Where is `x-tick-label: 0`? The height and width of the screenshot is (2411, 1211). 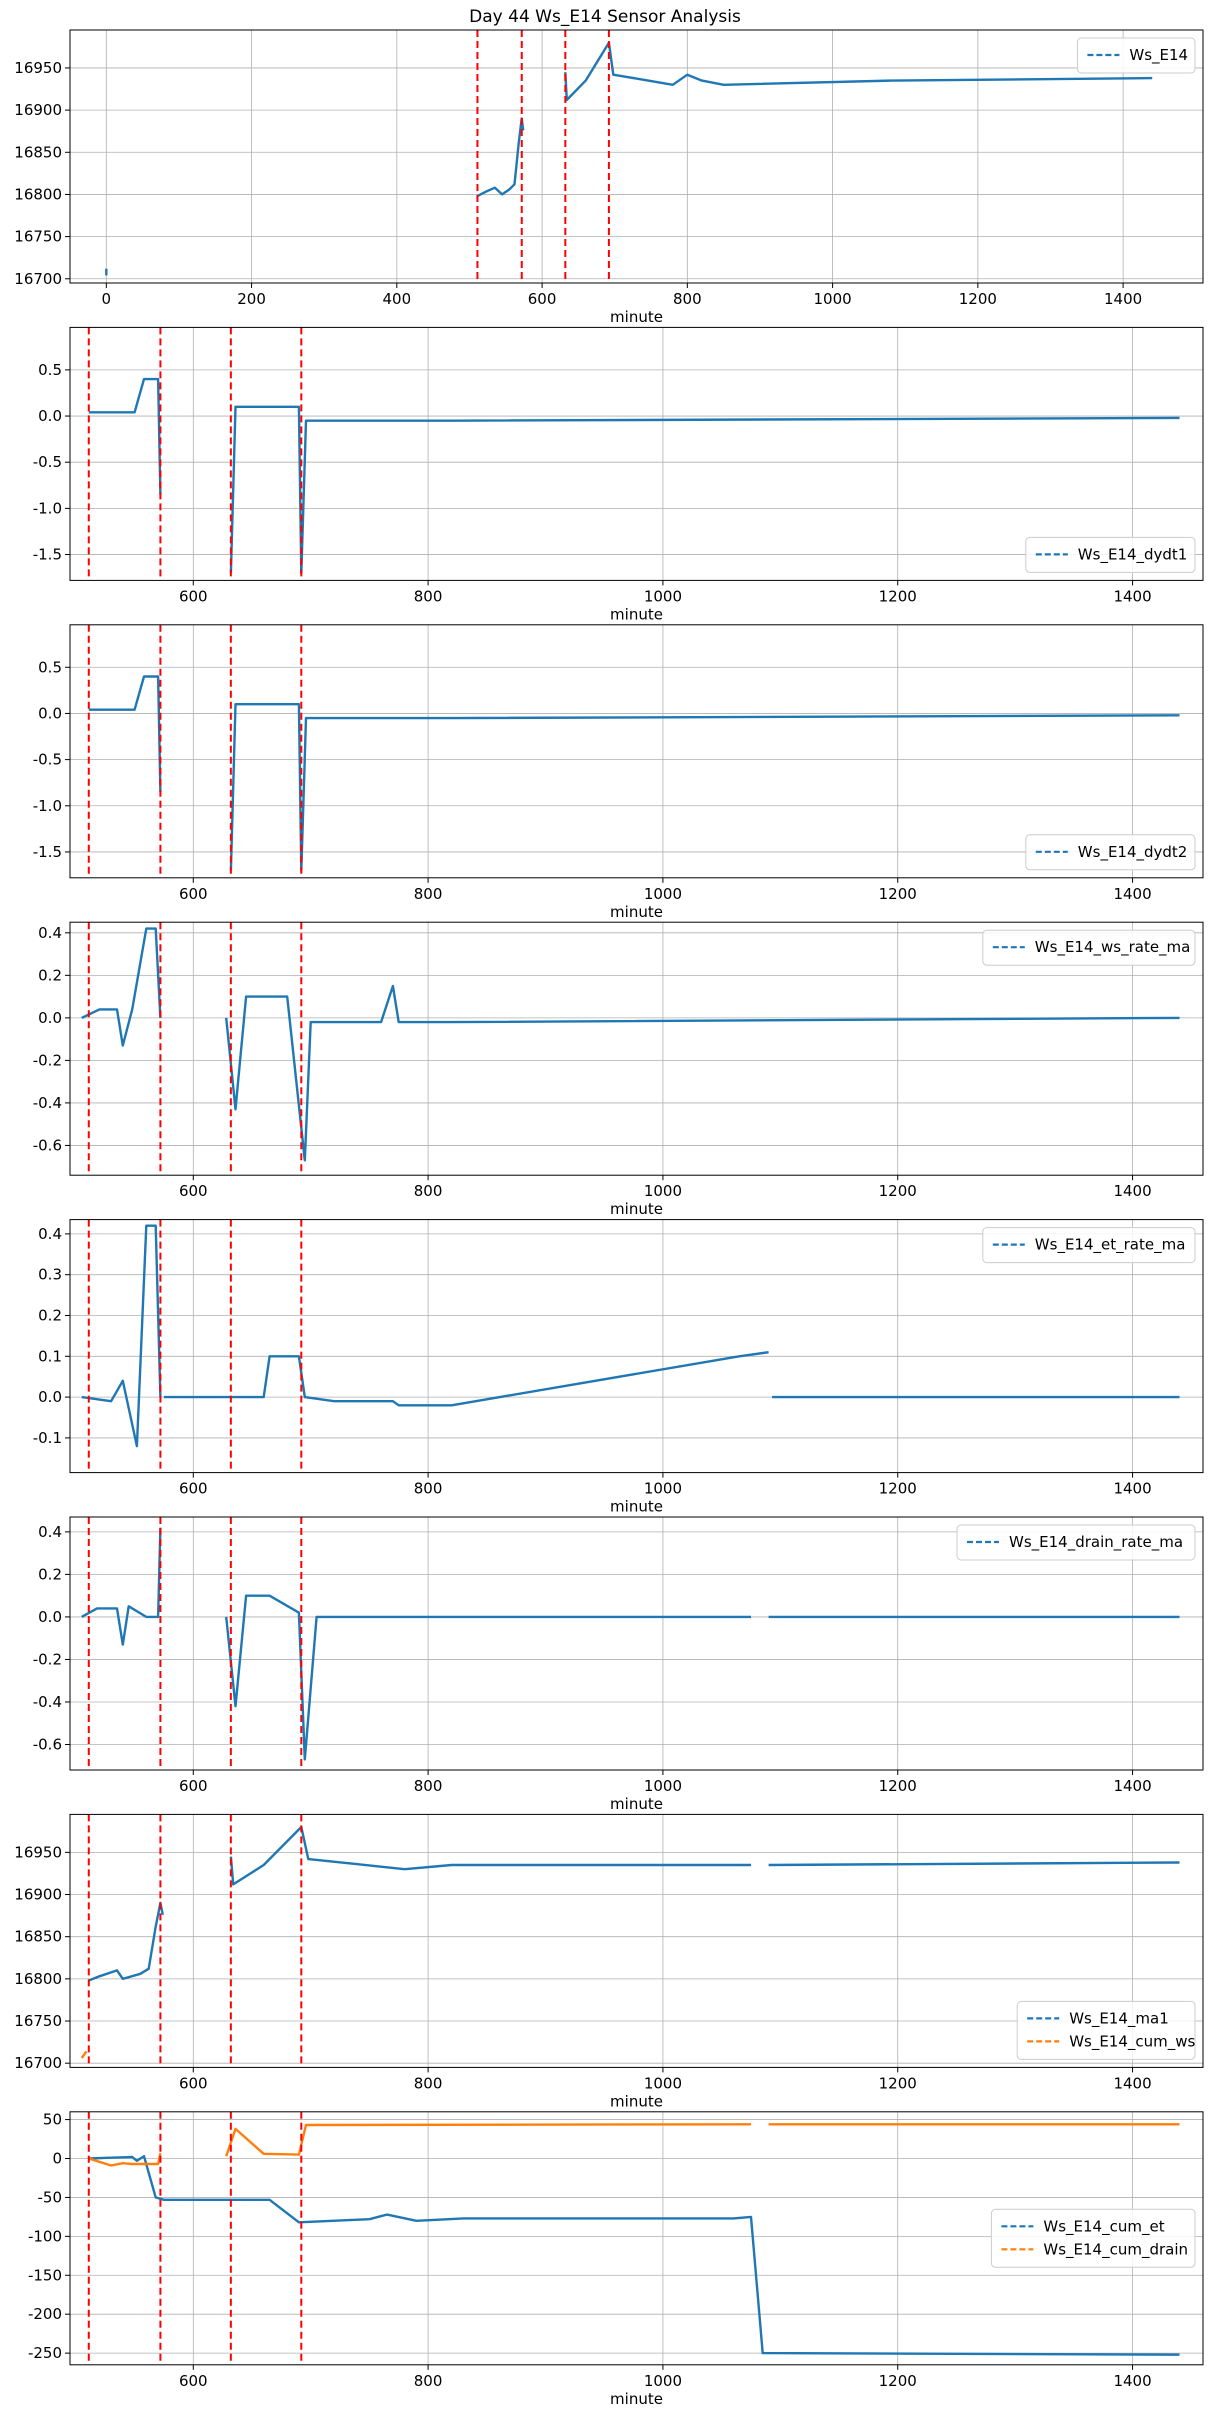
x-tick-label: 0 is located at coordinates (107, 299).